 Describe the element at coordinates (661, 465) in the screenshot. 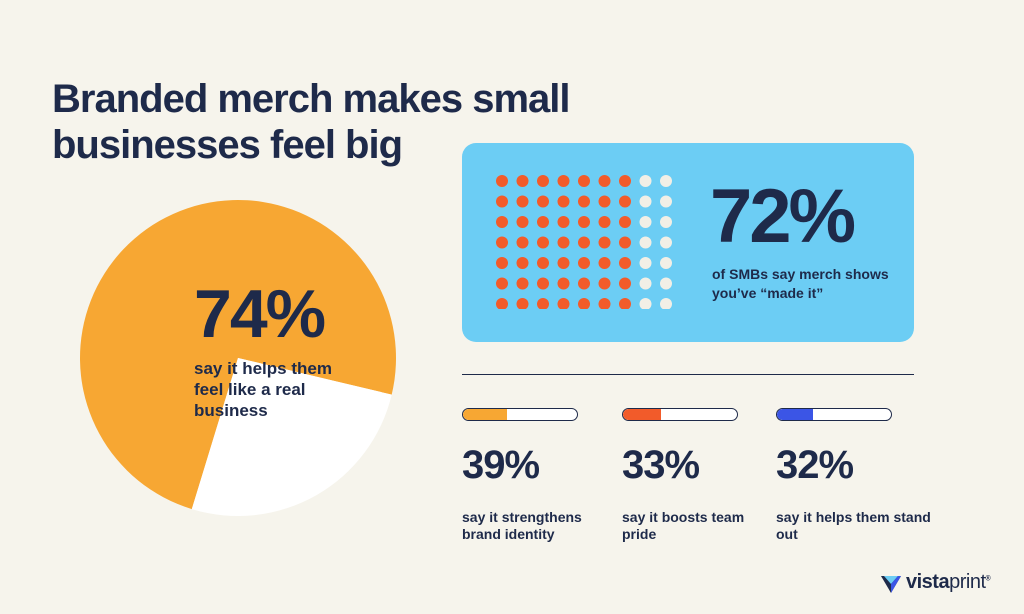

I see `stat-percent: 33%` at that location.